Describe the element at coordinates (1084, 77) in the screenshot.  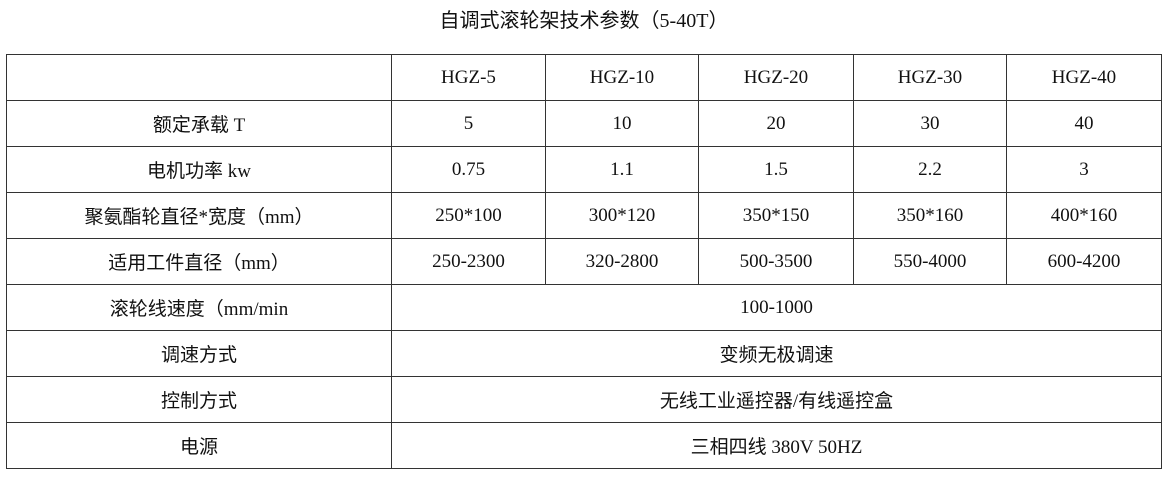
I see `header-cell: HGZ-40` at that location.